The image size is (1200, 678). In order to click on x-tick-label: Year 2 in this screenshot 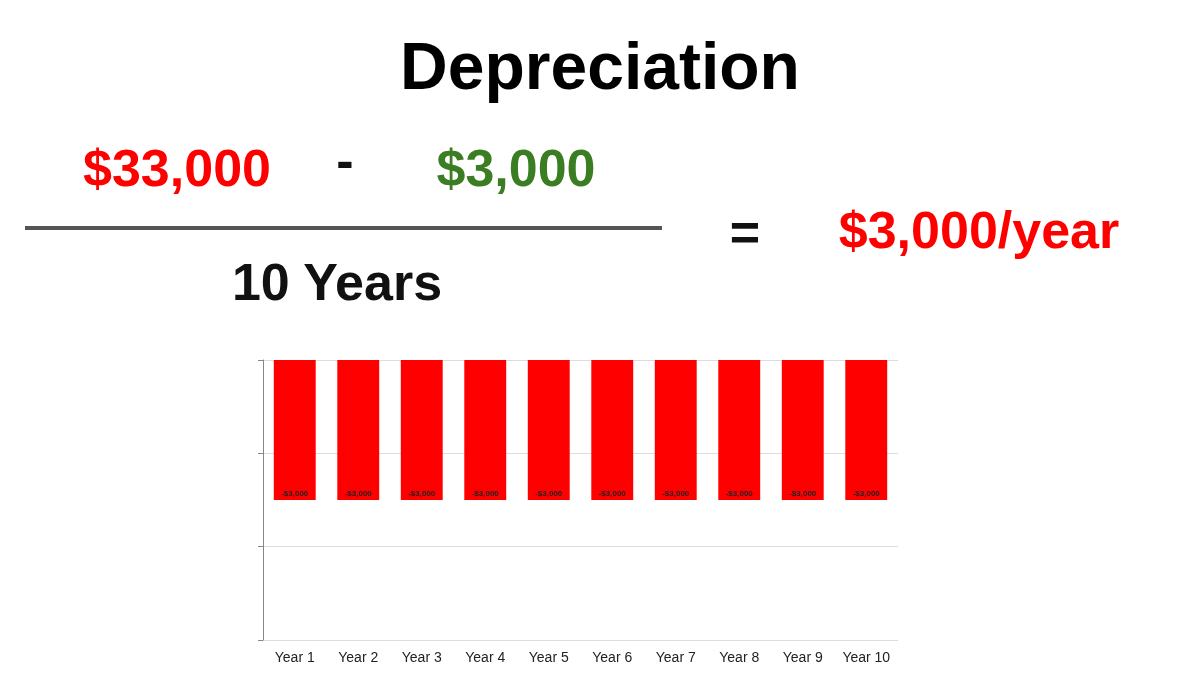, I will do `click(358, 657)`.